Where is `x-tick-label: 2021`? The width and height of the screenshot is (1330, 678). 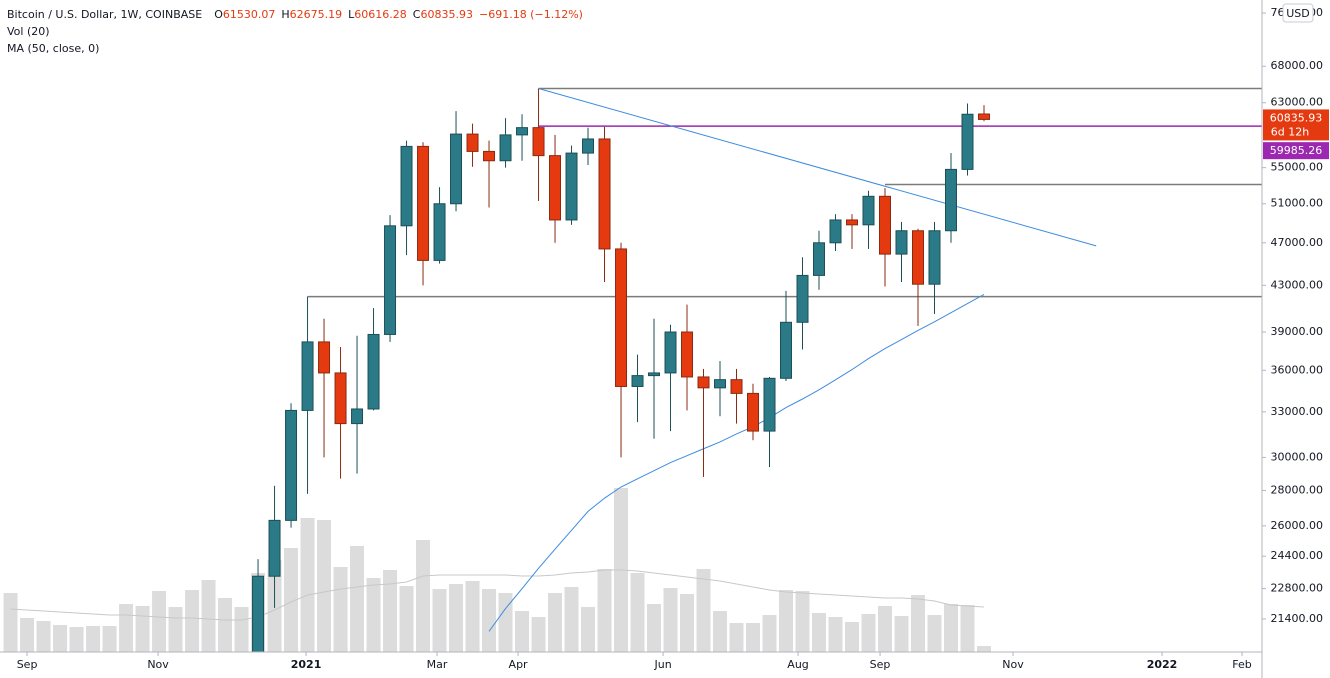
x-tick-label: 2021 is located at coordinates (306, 664).